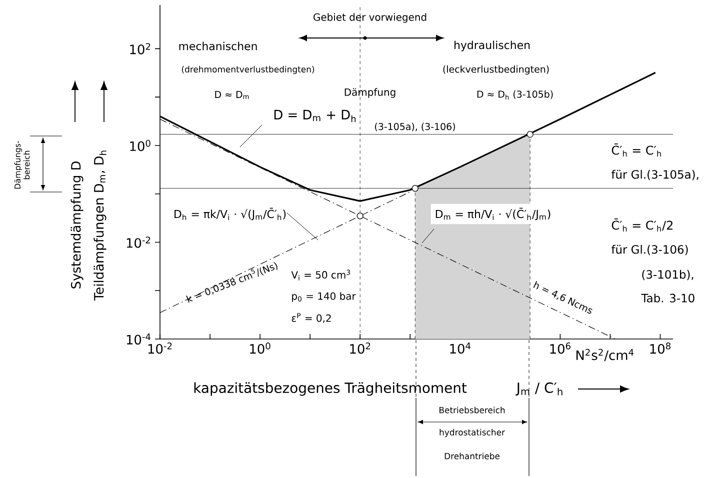  I want to click on text: hydrostatischer, so click(472, 433).